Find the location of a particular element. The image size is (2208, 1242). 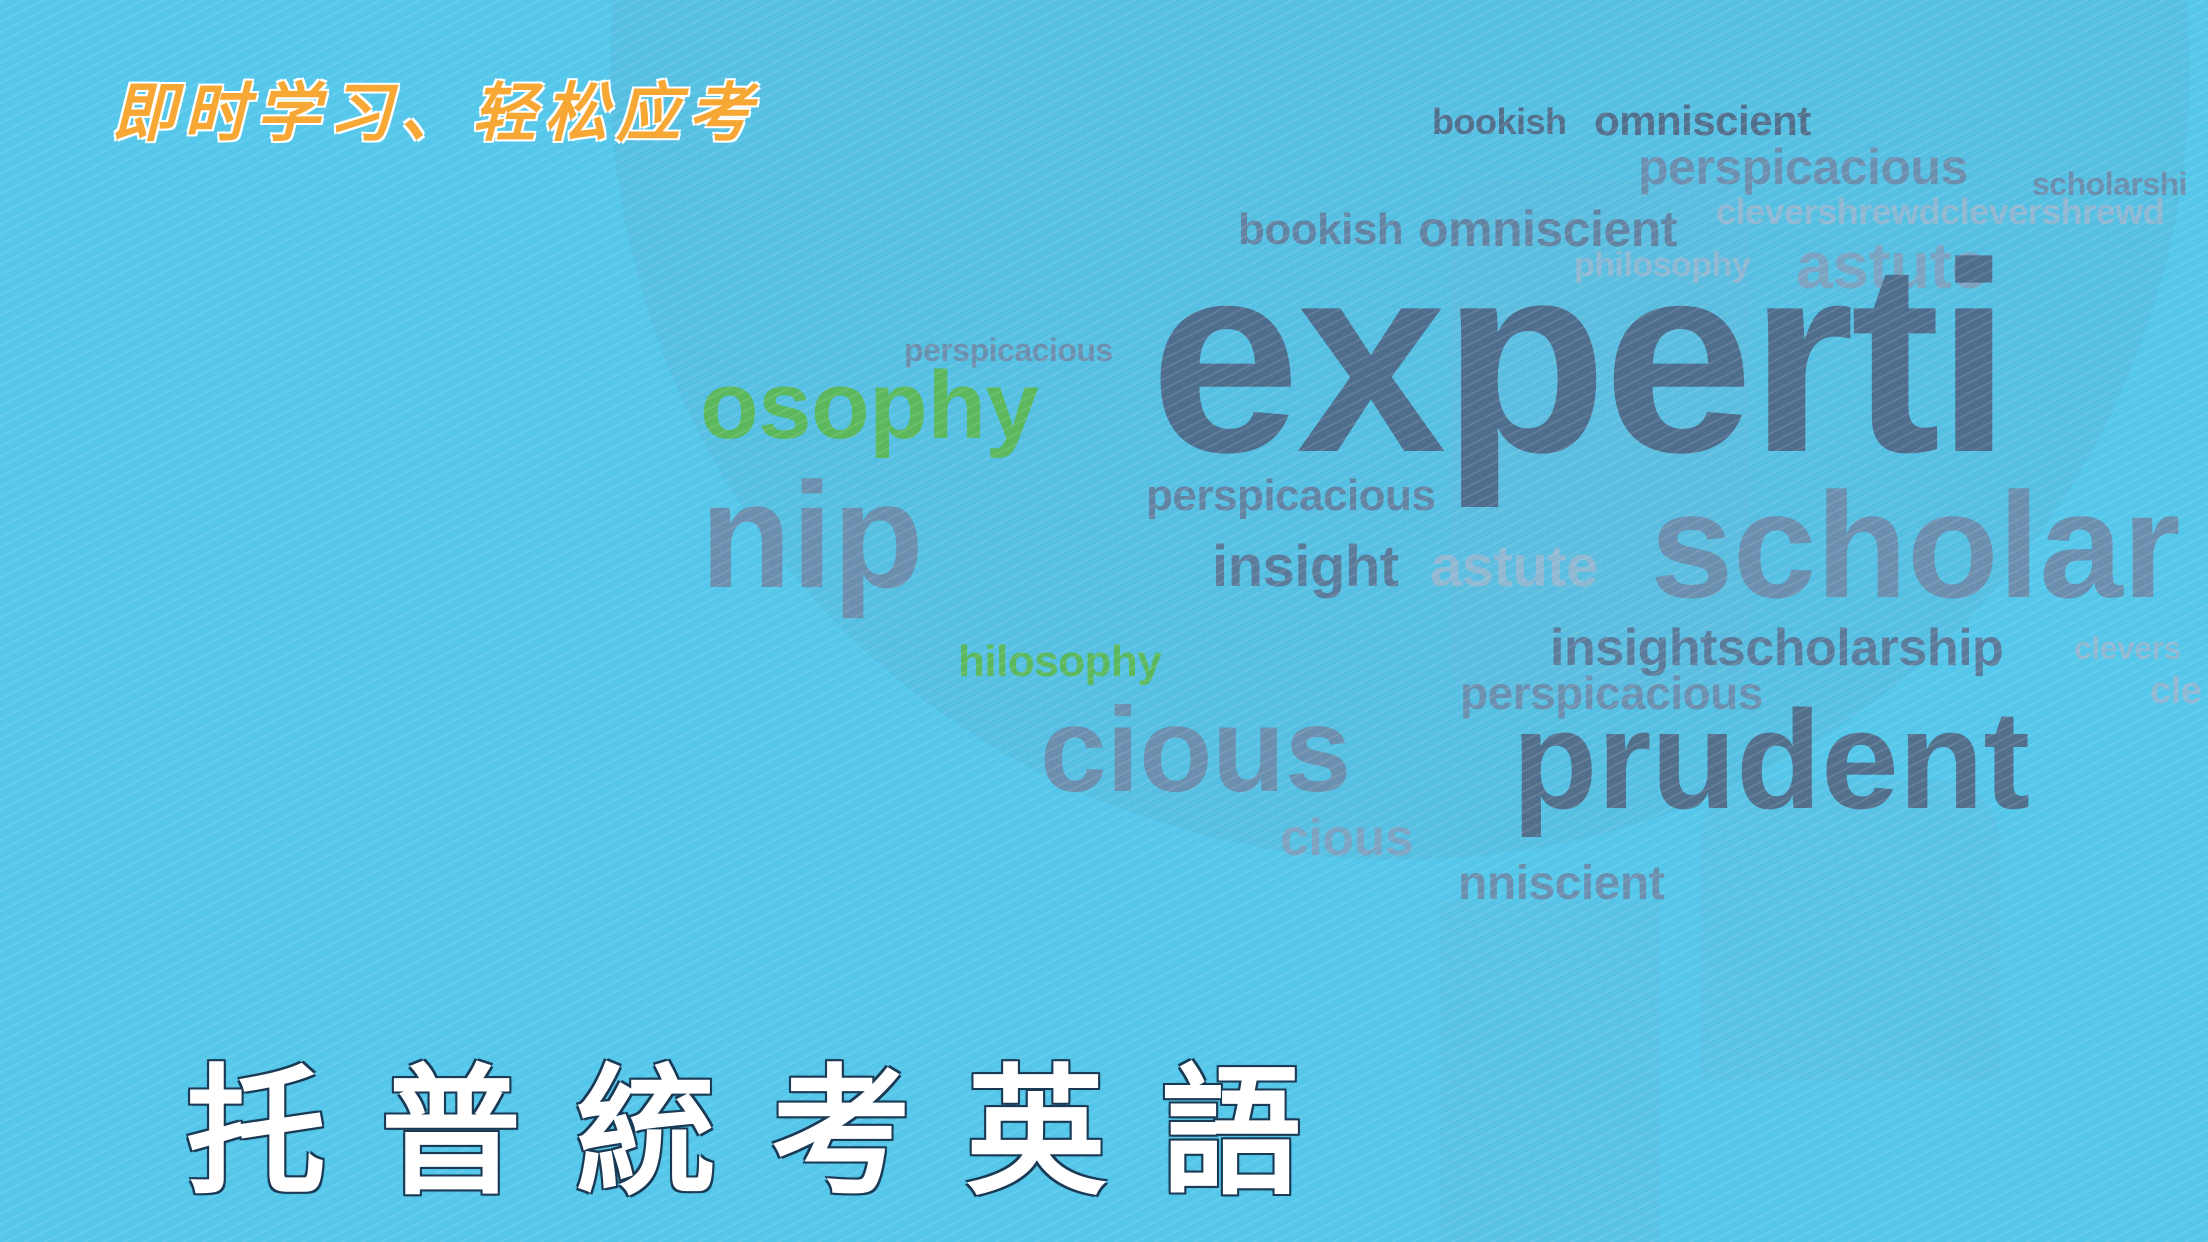

cloud-word: nniscient is located at coordinates (1561, 883).